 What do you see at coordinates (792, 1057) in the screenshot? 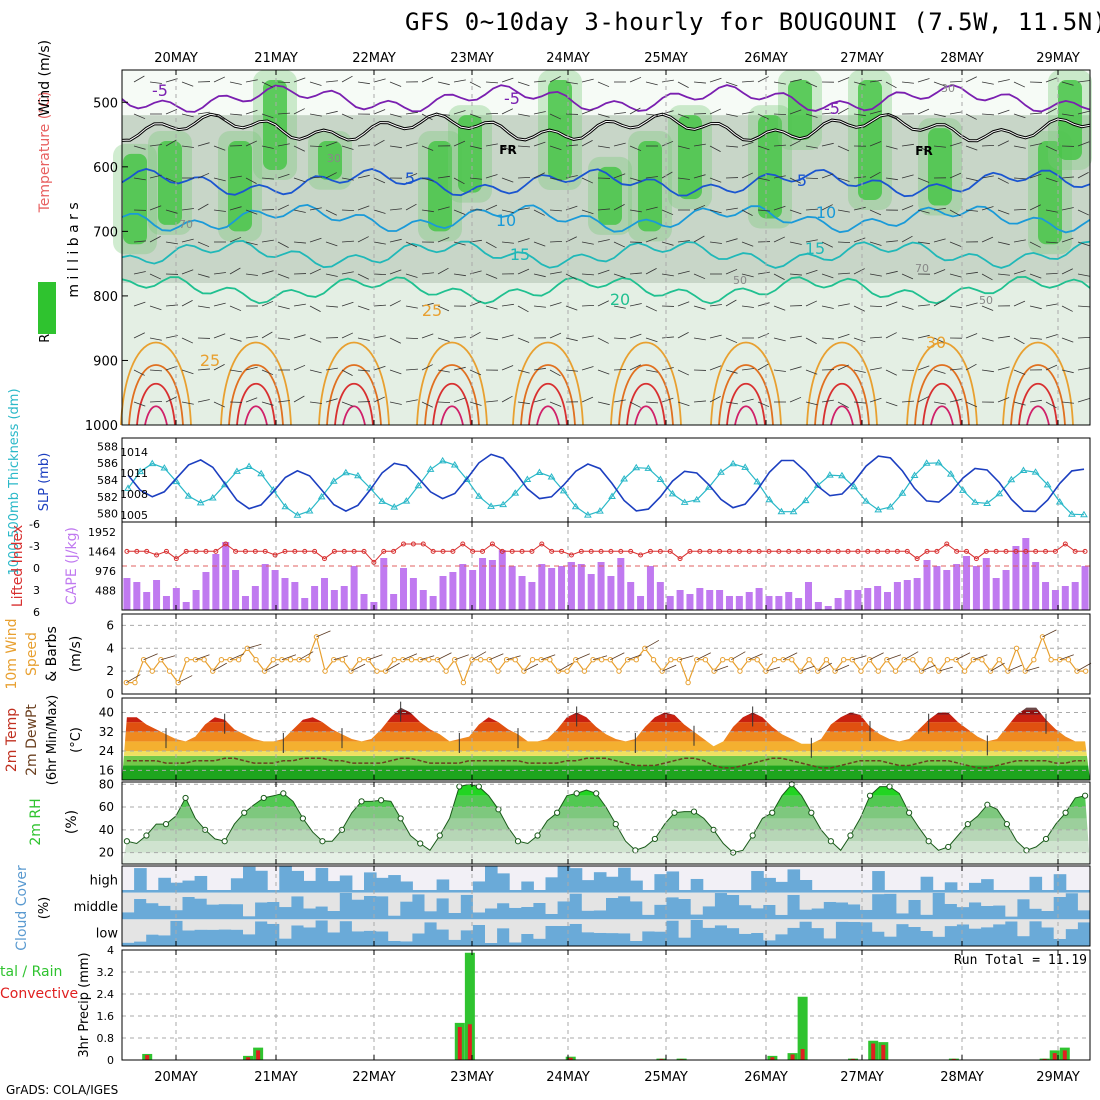
I see `precip-convective-bar` at bounding box center [792, 1057].